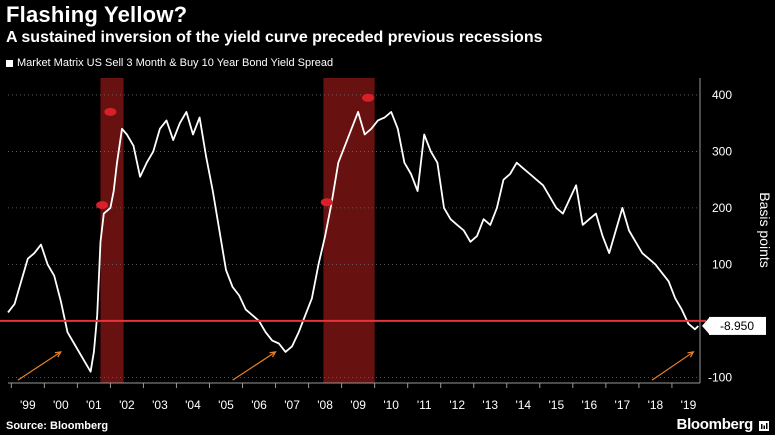  Describe the element at coordinates (523, 405) in the screenshot. I see `x-tick-label: '14` at that location.